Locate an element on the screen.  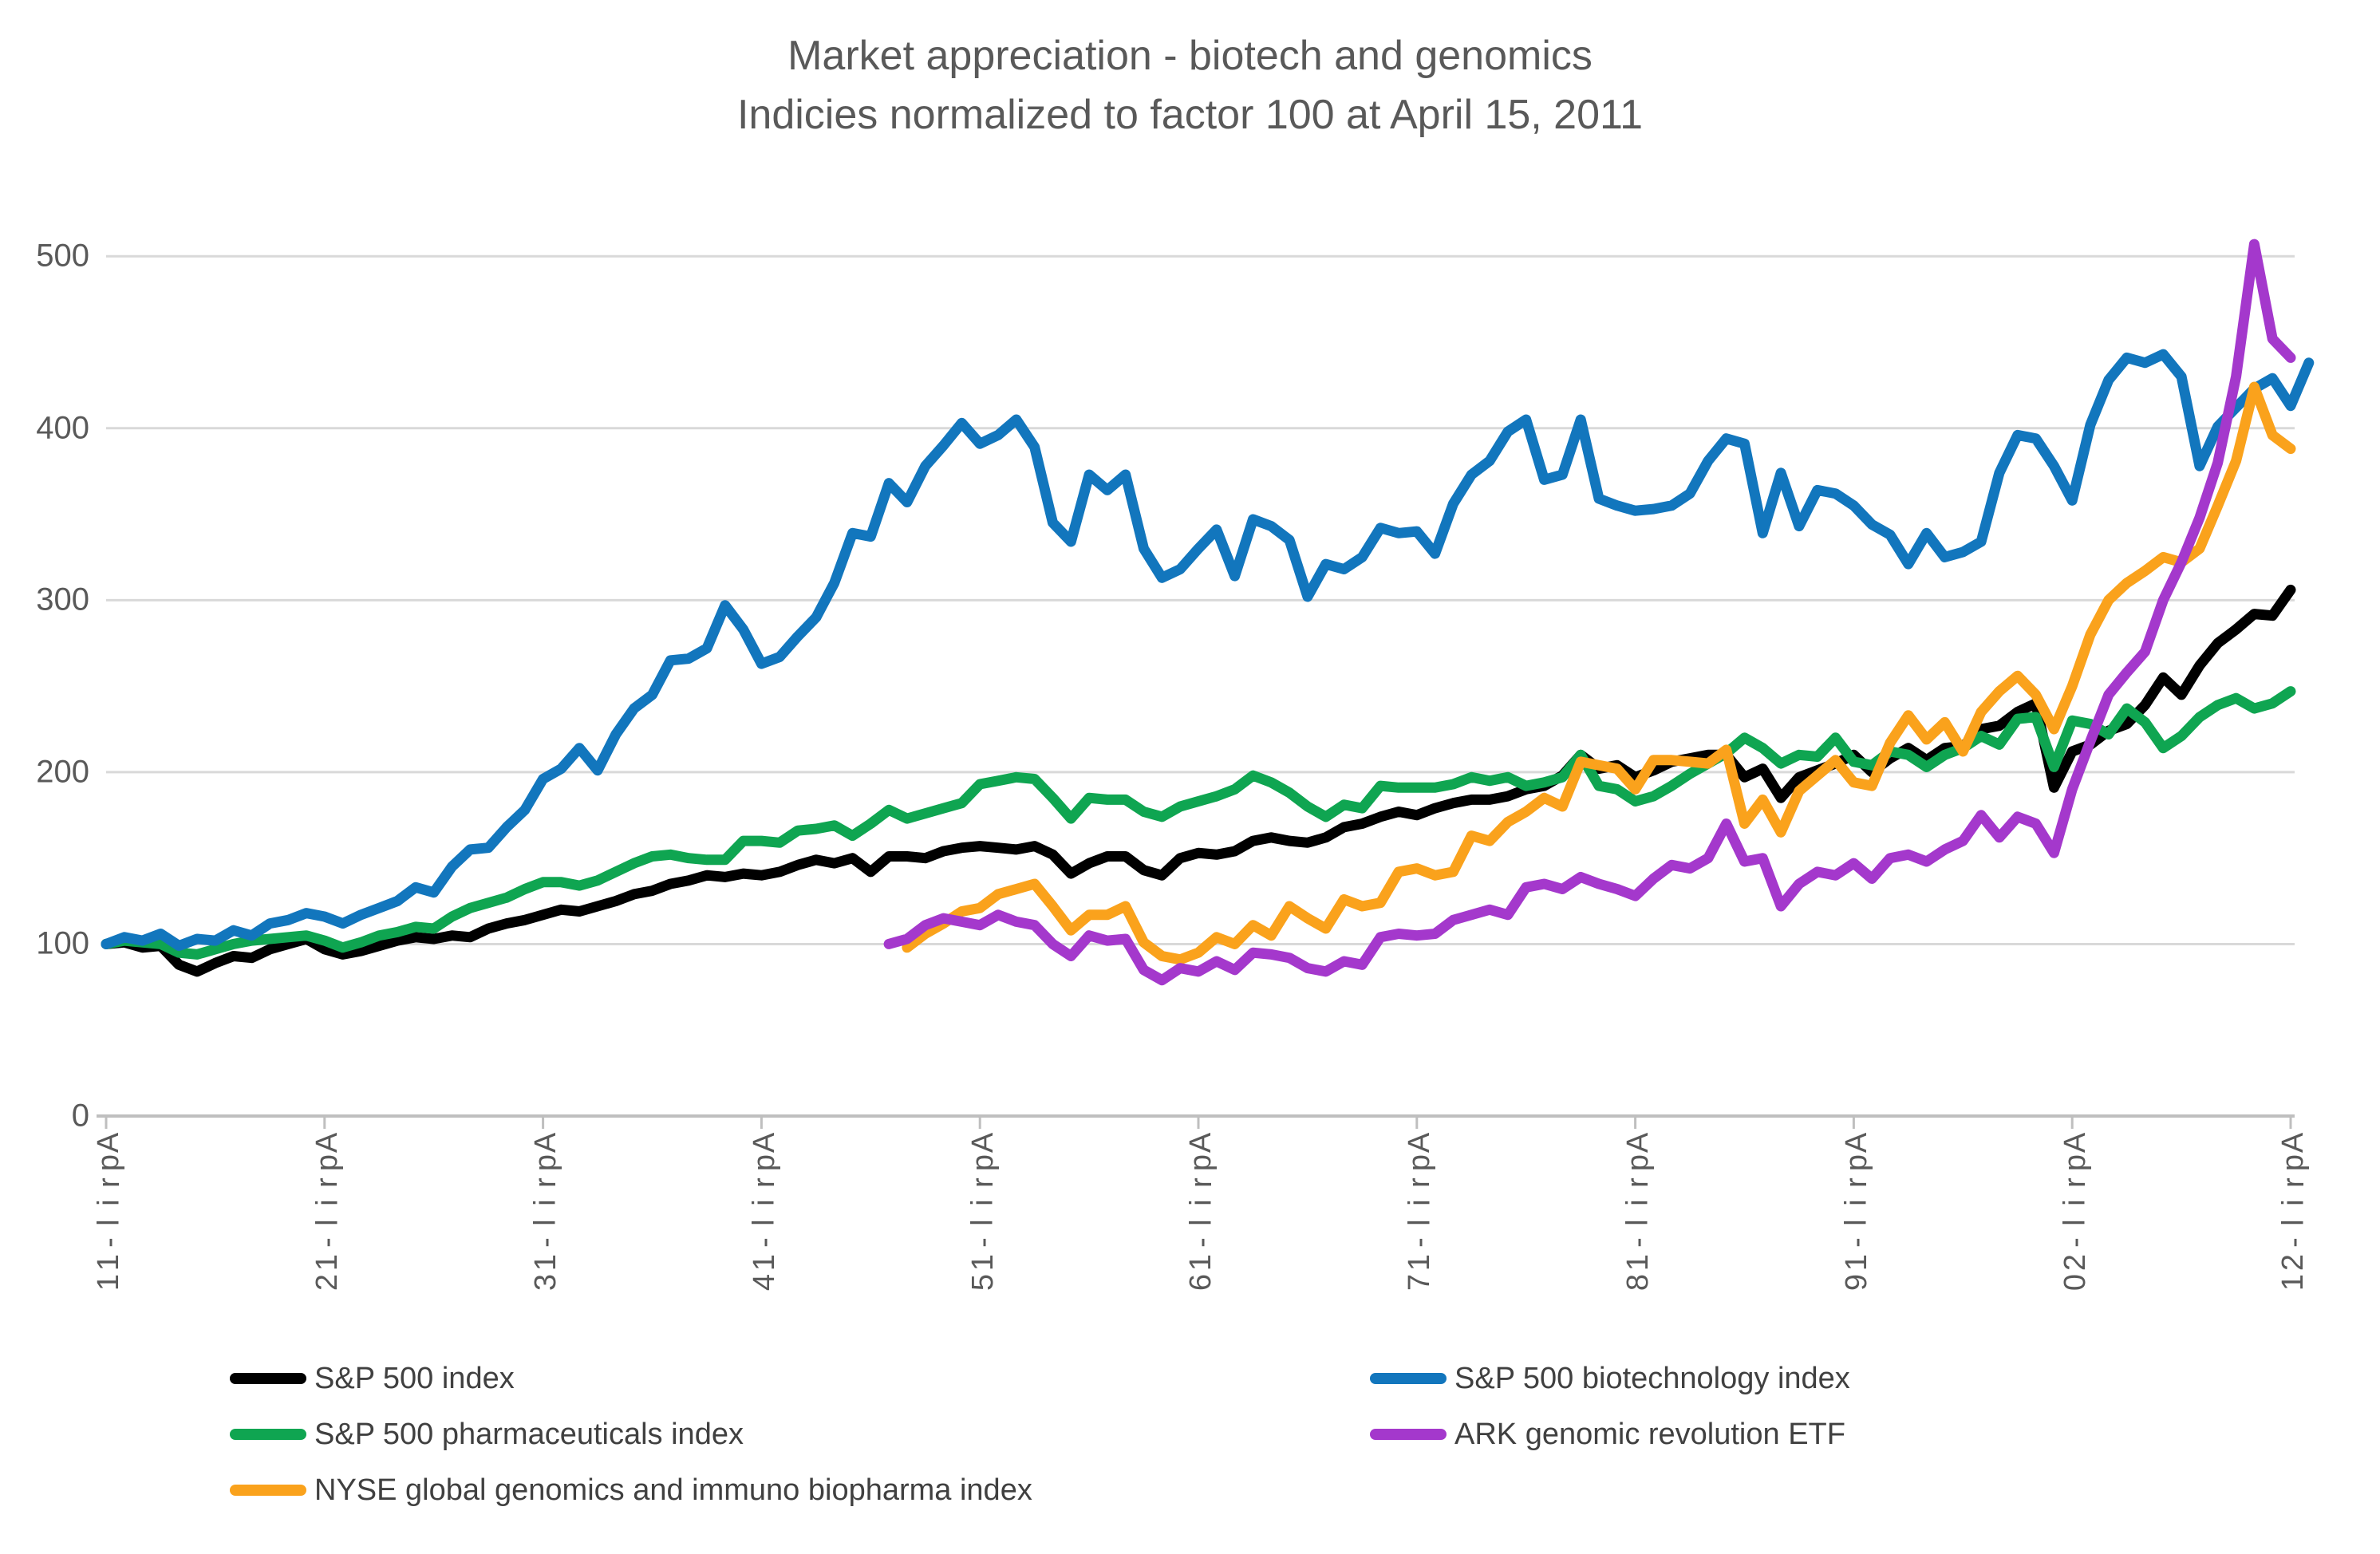
legend-swatch-green is located at coordinates (268, 1434).